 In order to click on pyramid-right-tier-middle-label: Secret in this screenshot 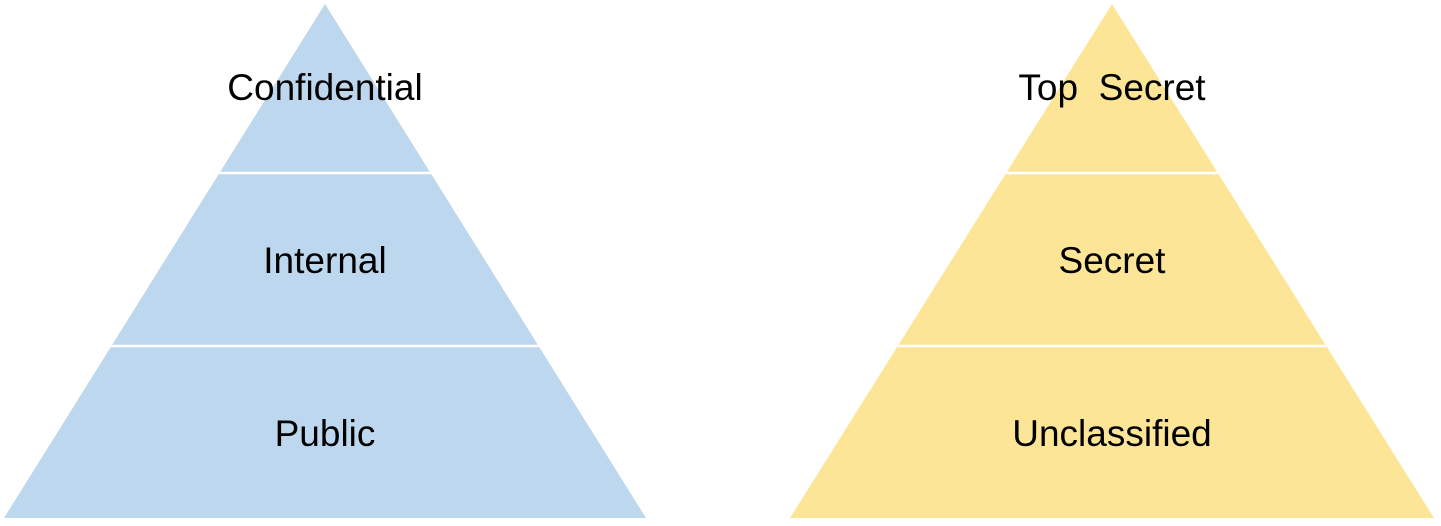, I will do `click(1113, 260)`.